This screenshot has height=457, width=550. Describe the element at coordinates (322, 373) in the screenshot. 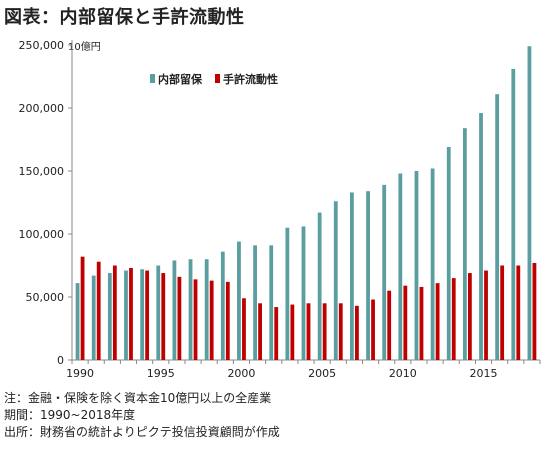

I see `x-tick-label: 2005` at that location.